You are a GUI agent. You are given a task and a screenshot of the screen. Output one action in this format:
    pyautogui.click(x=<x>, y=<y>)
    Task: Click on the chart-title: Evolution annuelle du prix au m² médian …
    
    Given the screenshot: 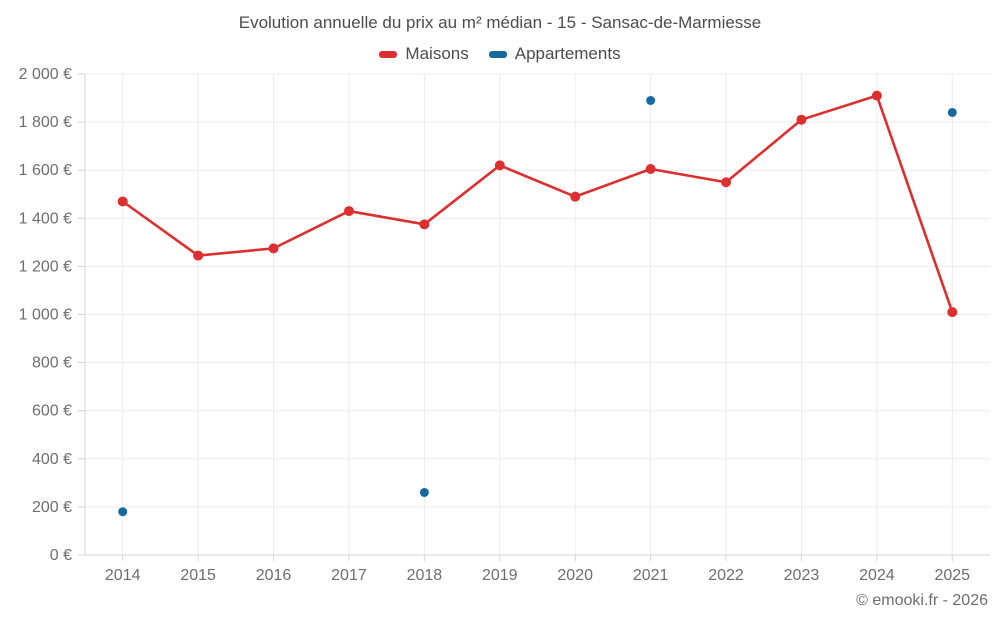 What is the action you would take?
    pyautogui.click(x=500, y=22)
    